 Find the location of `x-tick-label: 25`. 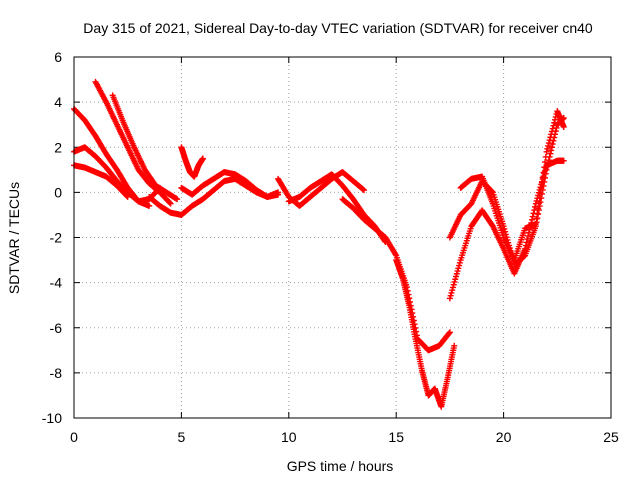

x-tick-label: 25 is located at coordinates (611, 437).